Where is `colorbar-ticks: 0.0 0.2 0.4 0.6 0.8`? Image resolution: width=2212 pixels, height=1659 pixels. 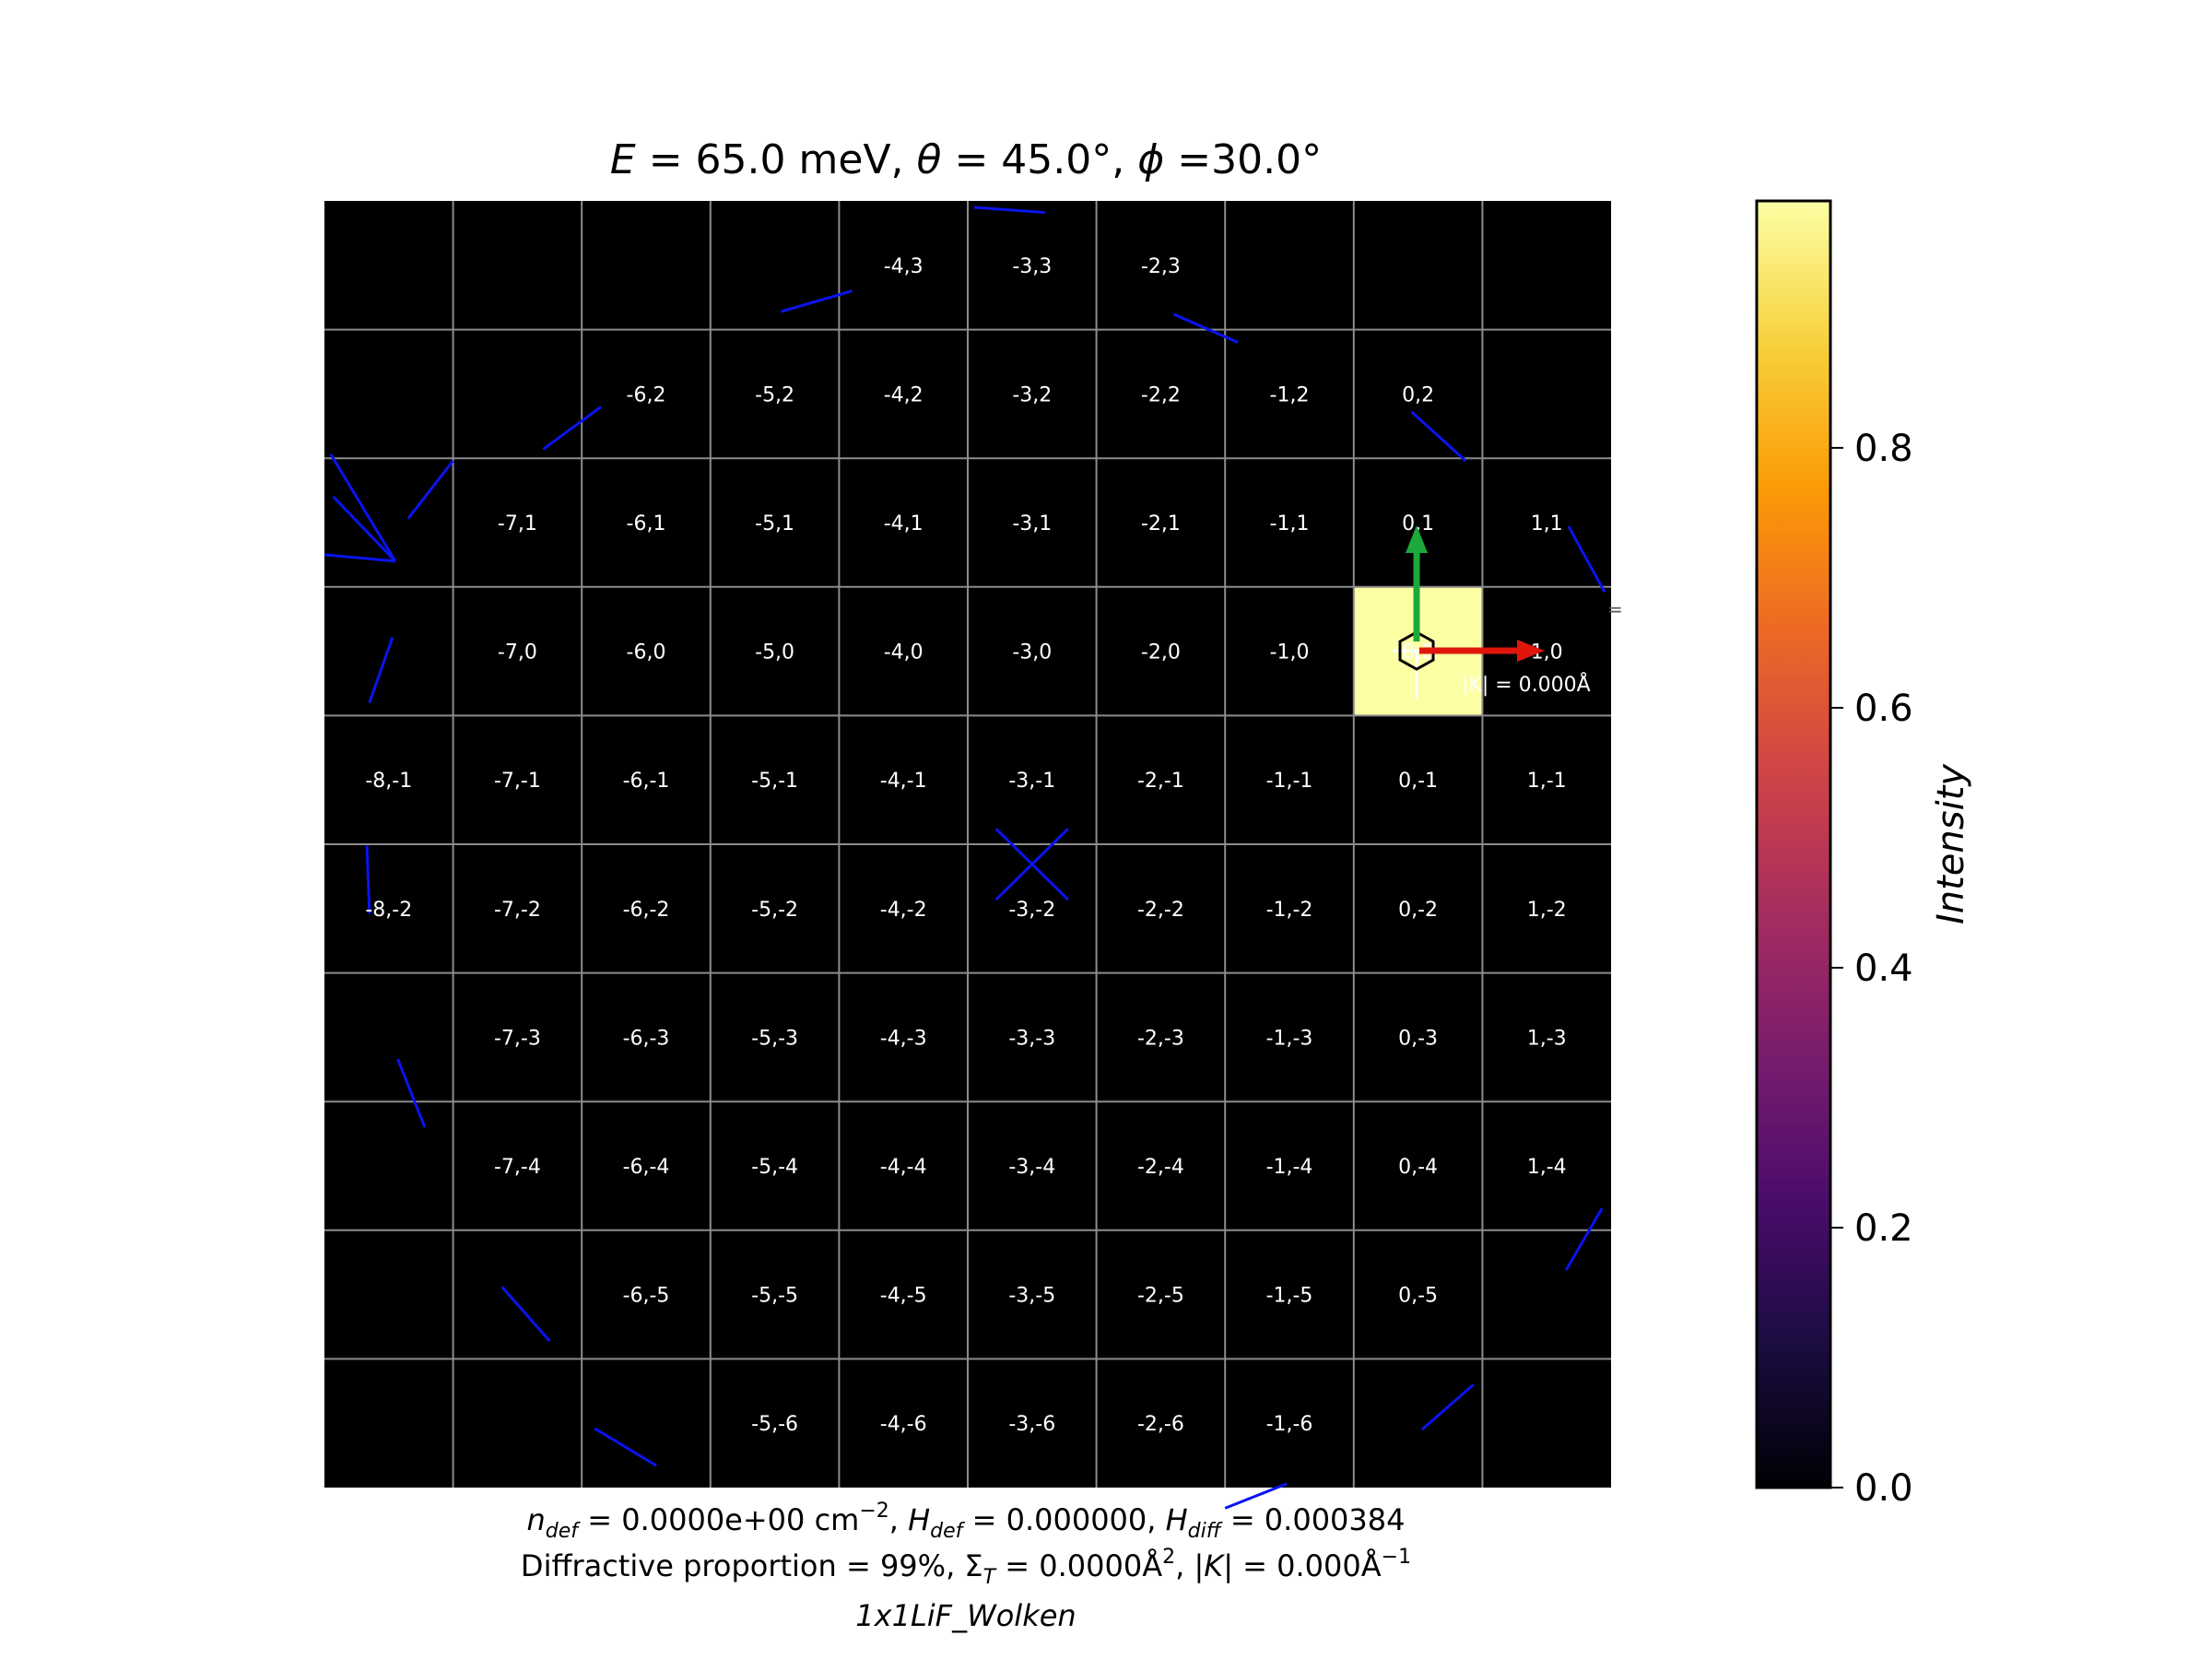 colorbar-ticks: 0.0 0.2 0.4 0.6 0.8 is located at coordinates (1871, 969).